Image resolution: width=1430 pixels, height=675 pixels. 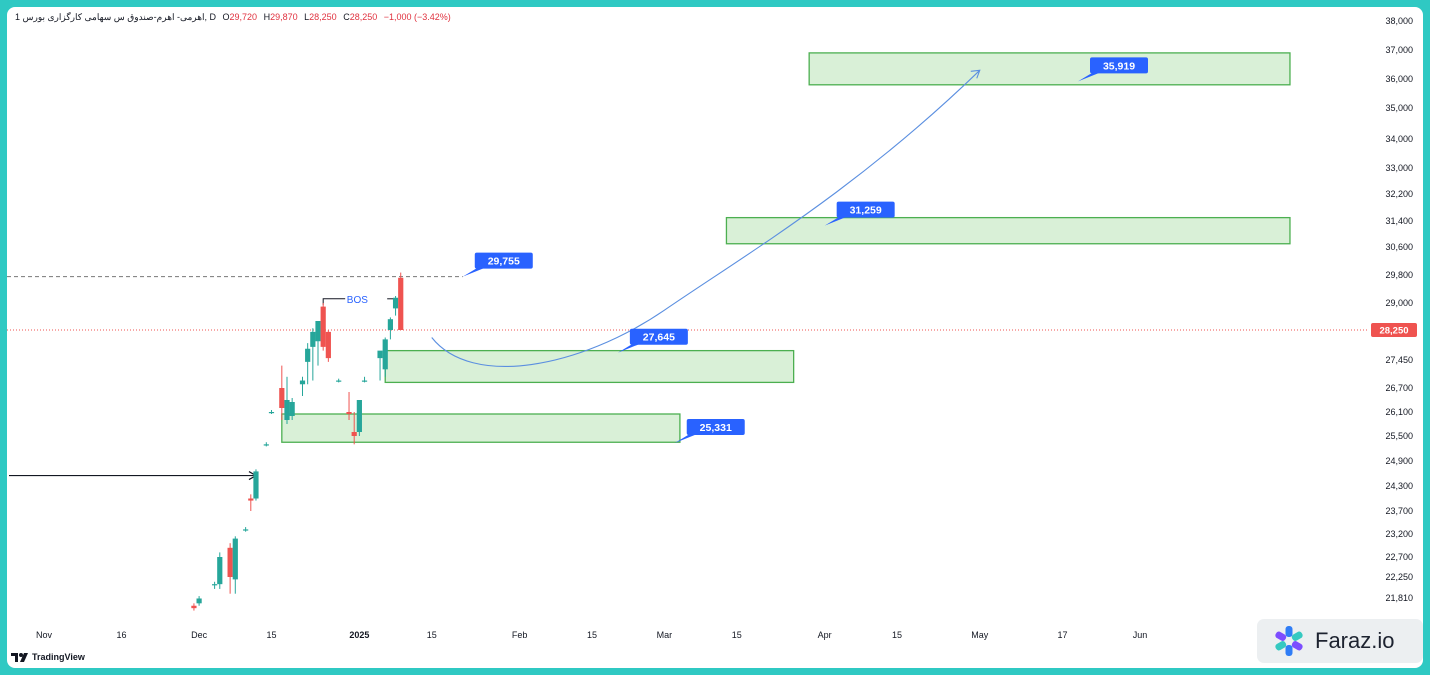 I want to click on x-tick-label: May, so click(x=980, y=635).